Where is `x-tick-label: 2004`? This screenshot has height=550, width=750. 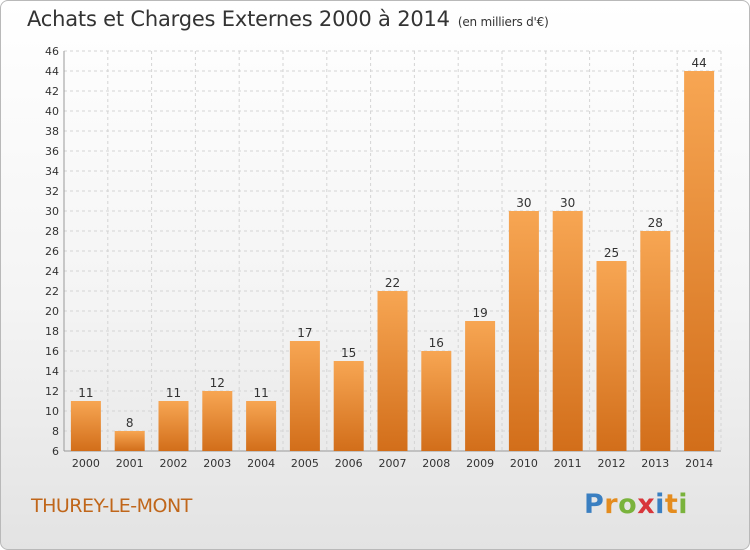 x-tick-label: 2004 is located at coordinates (261, 463).